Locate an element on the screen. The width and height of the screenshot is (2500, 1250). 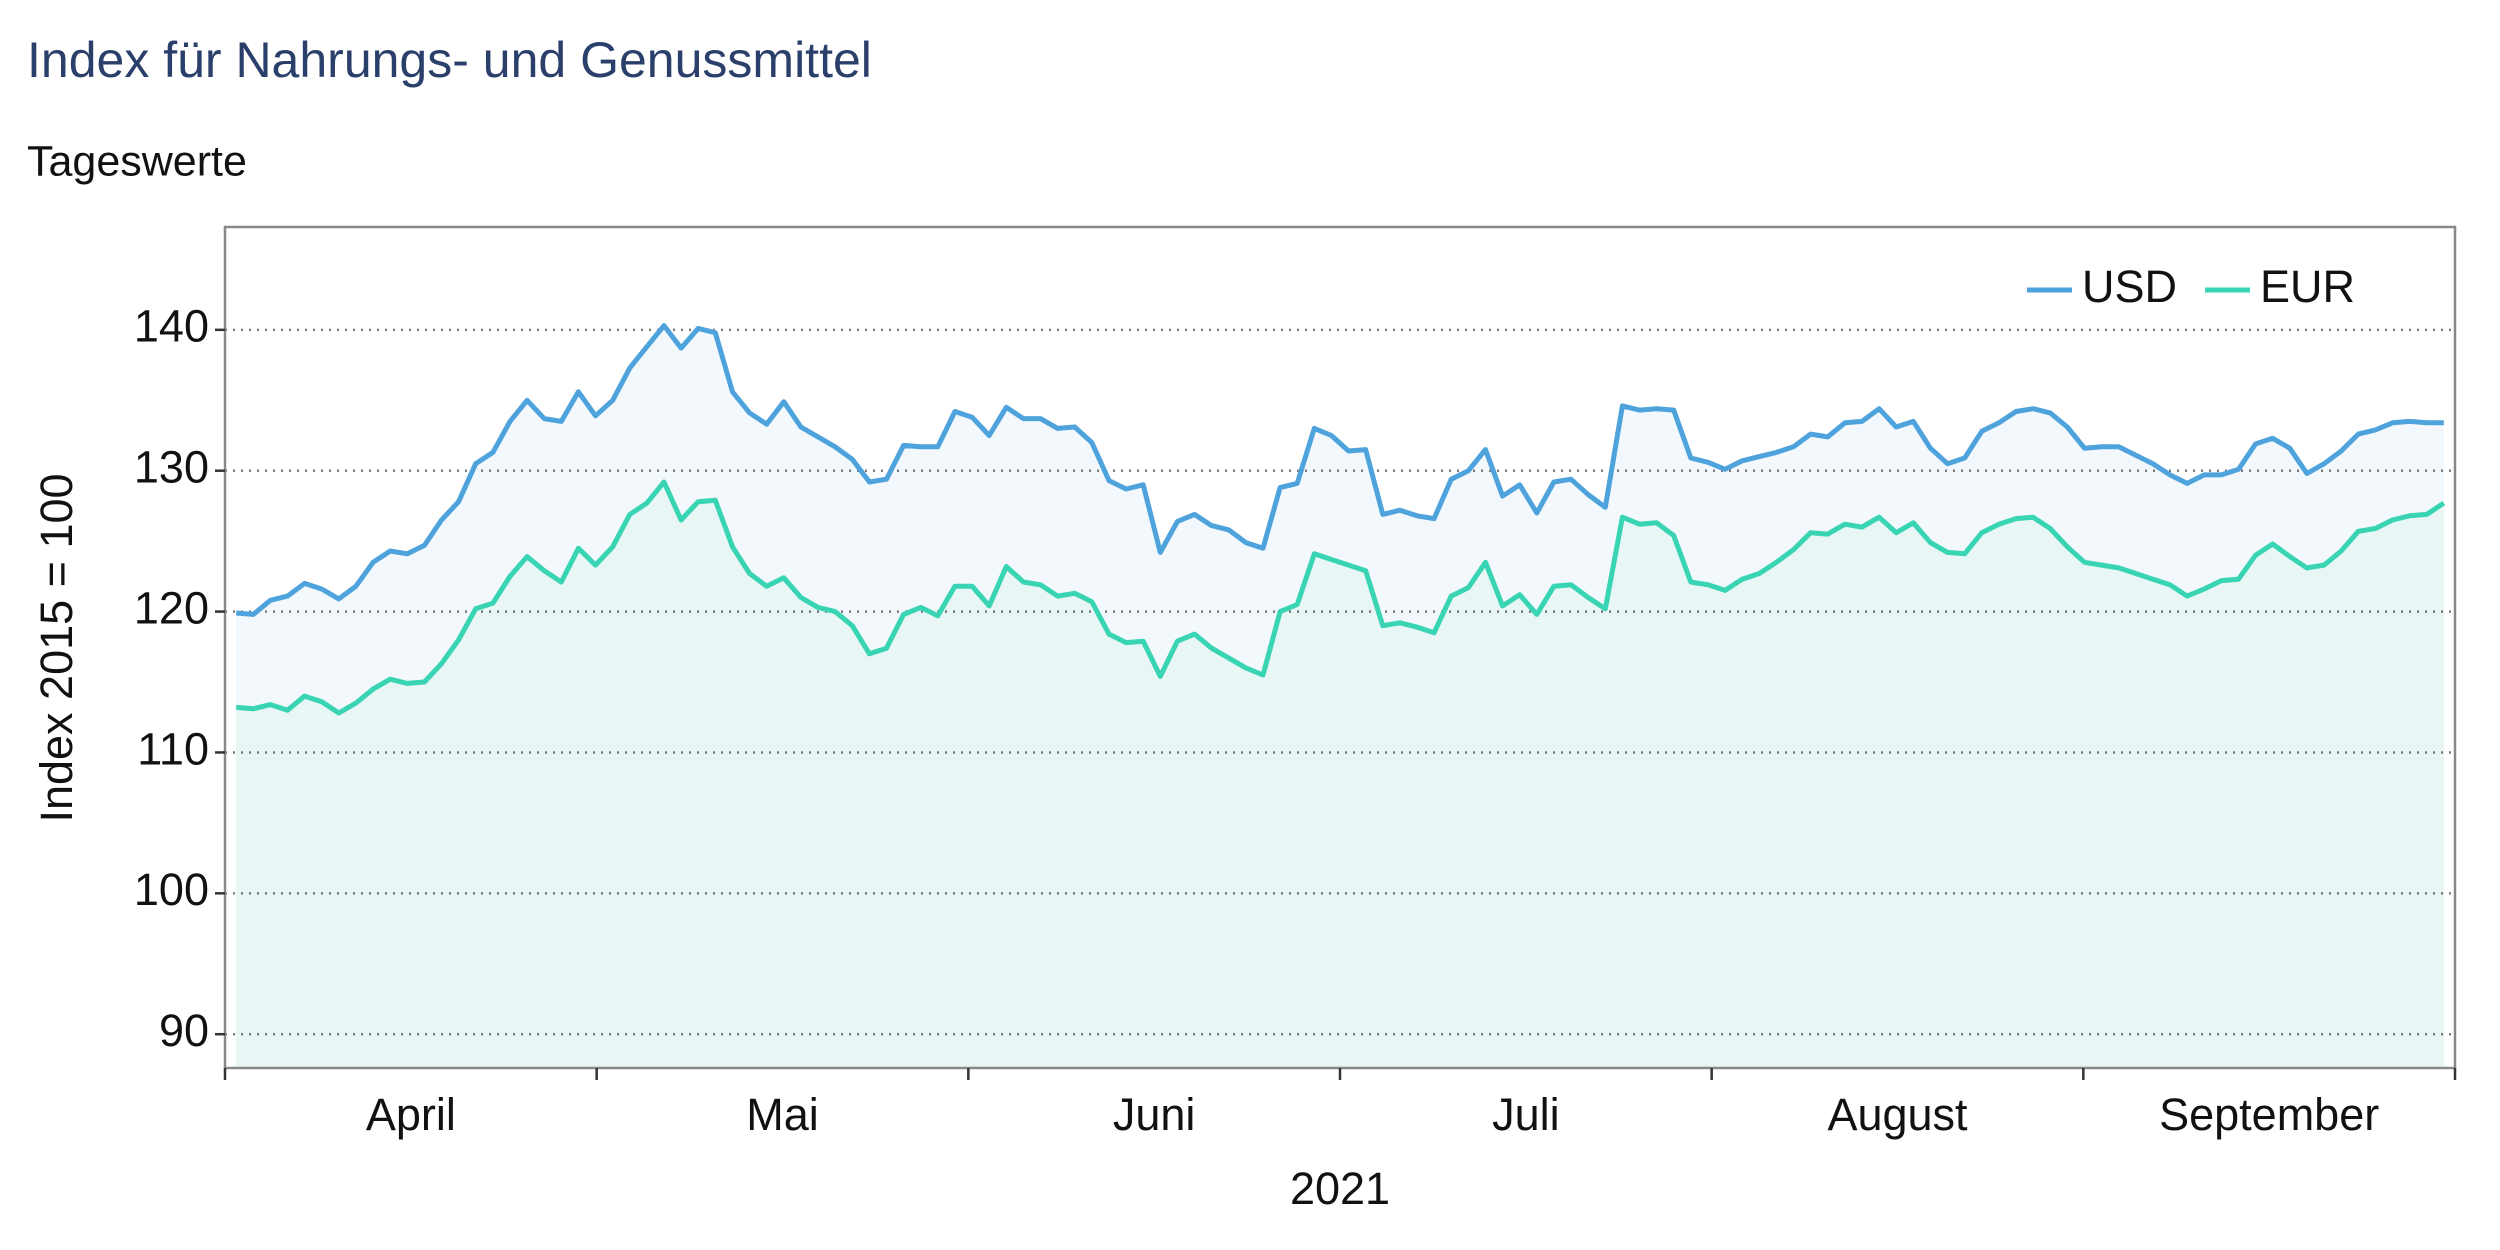
legend-label: EUR is located at coordinates (2307, 286).